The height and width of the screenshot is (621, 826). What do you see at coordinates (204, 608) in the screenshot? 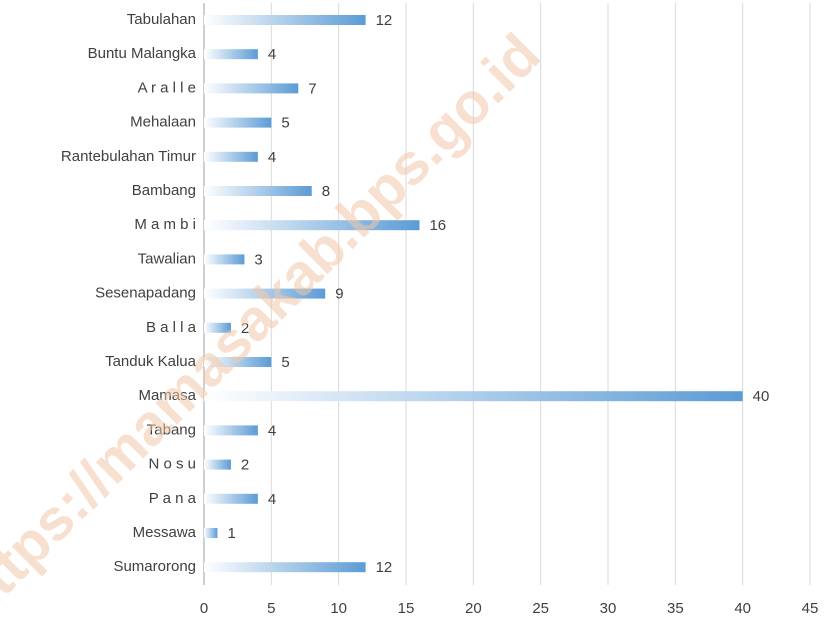
I see `x-tick-label: 0` at bounding box center [204, 608].